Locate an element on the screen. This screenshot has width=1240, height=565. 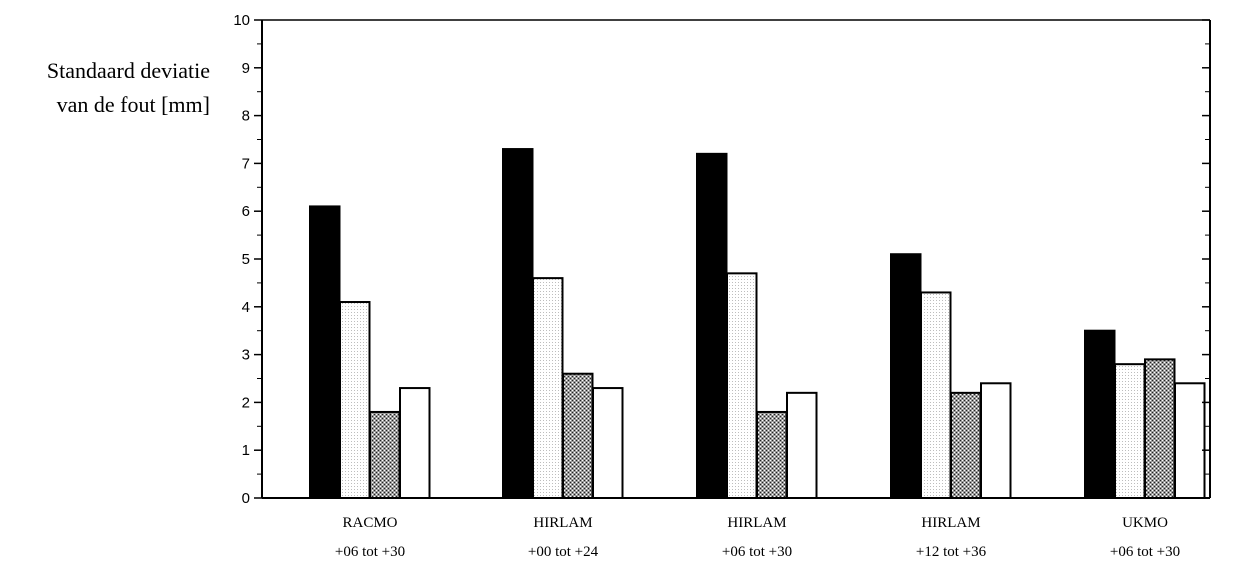
y-tick-label: 2 is located at coordinates (246, 402).